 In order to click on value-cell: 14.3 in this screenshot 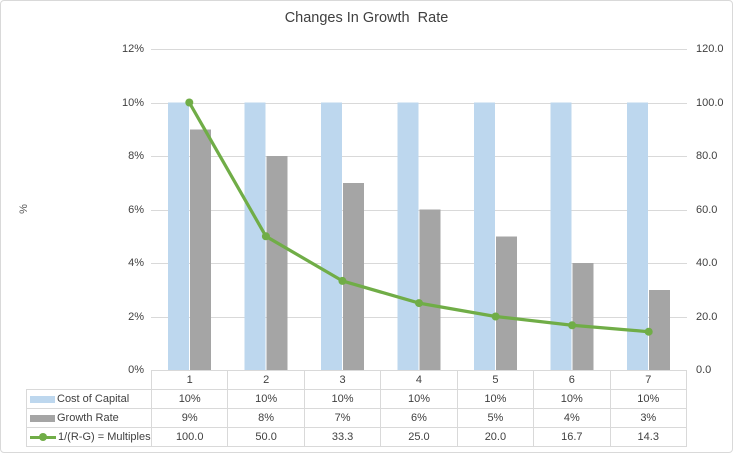, I will do `click(648, 437)`.